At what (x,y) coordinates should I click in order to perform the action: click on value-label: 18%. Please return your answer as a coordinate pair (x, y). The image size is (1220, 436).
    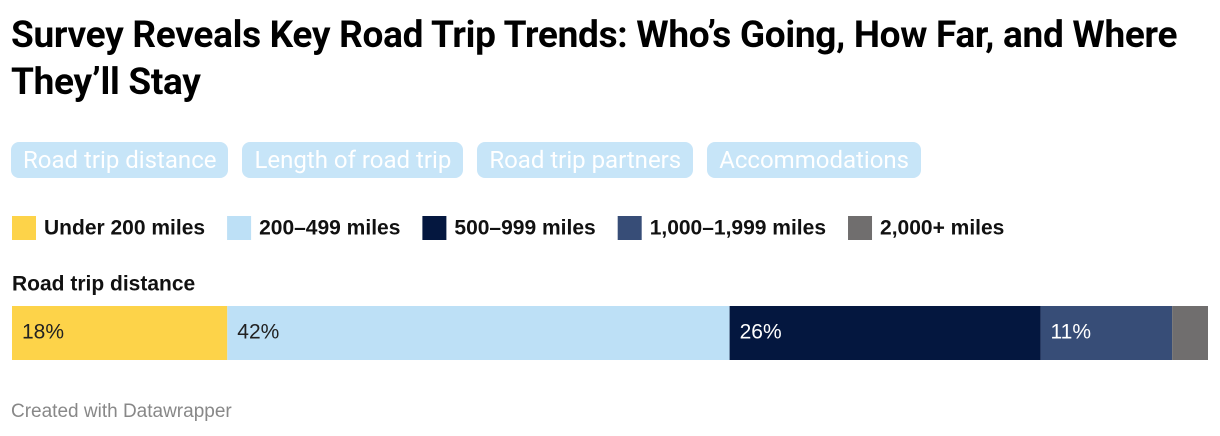
    Looking at the image, I should click on (43, 332).